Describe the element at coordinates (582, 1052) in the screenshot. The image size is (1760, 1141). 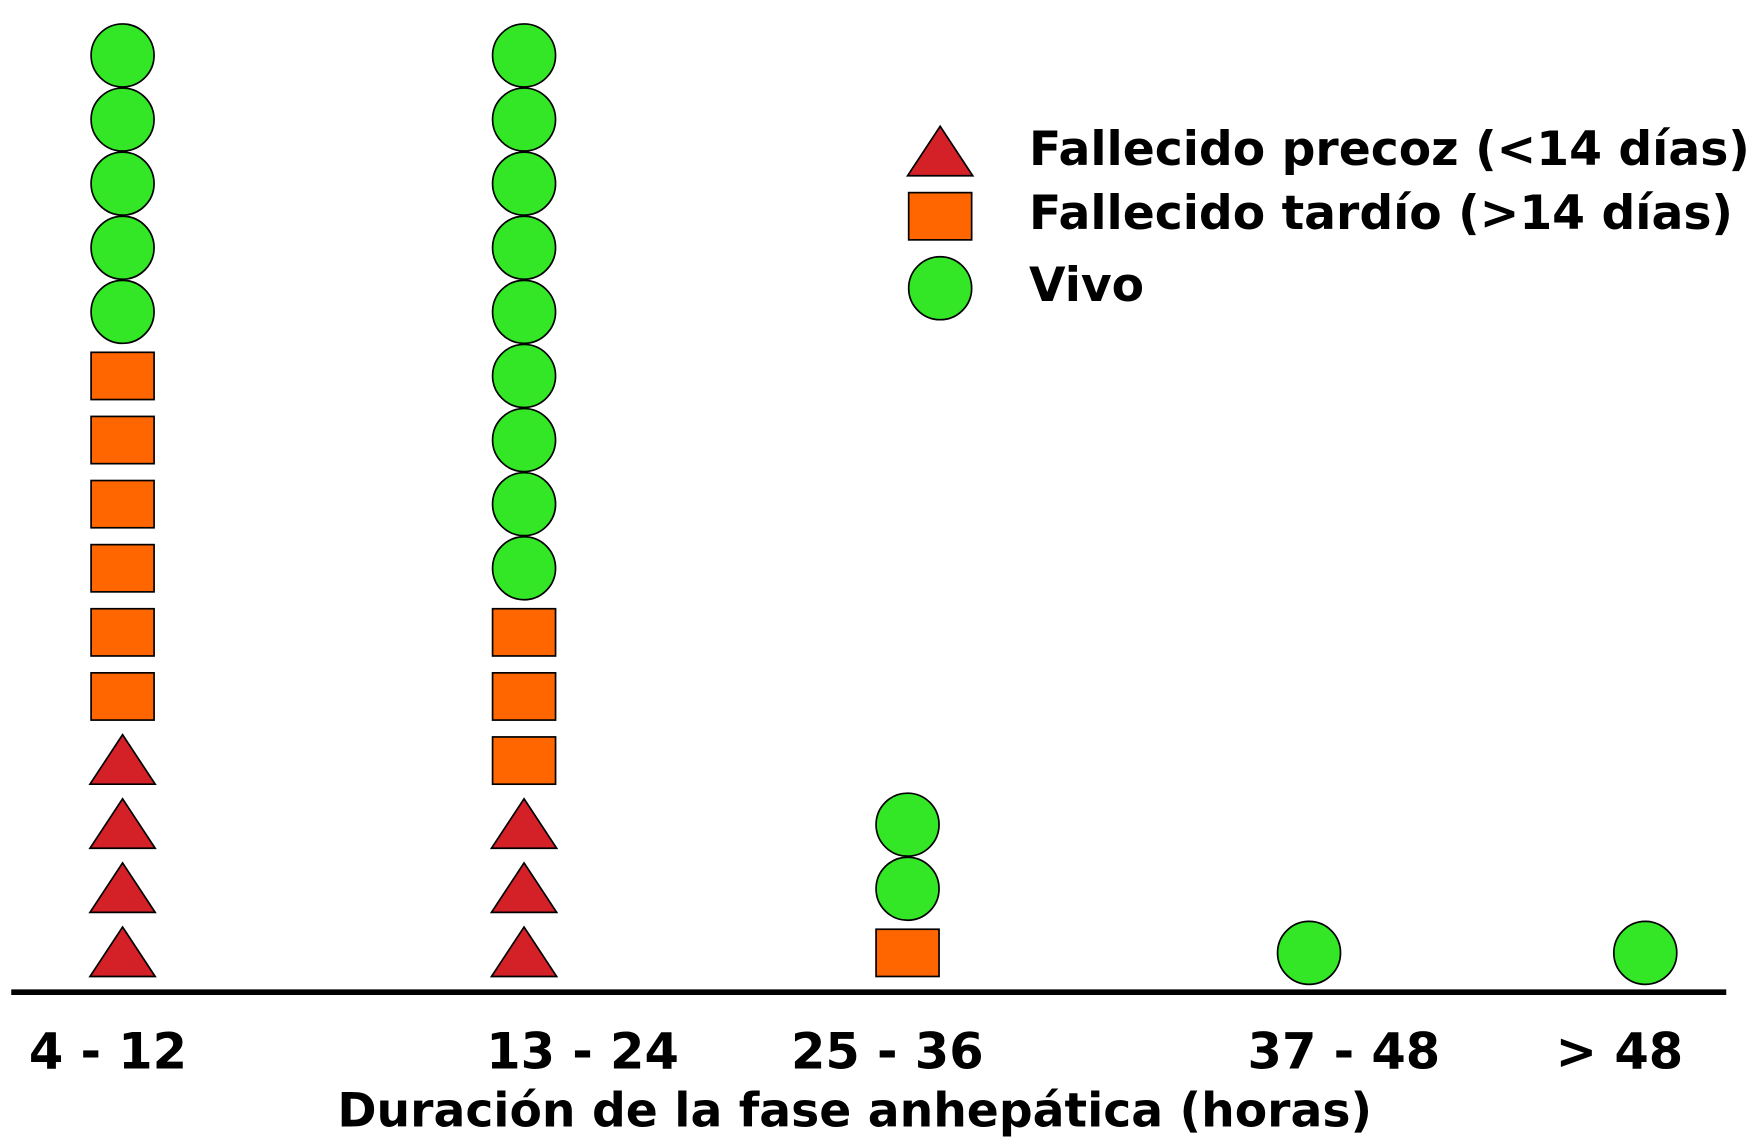
I see `x-tick-label: 13 - 24` at that location.